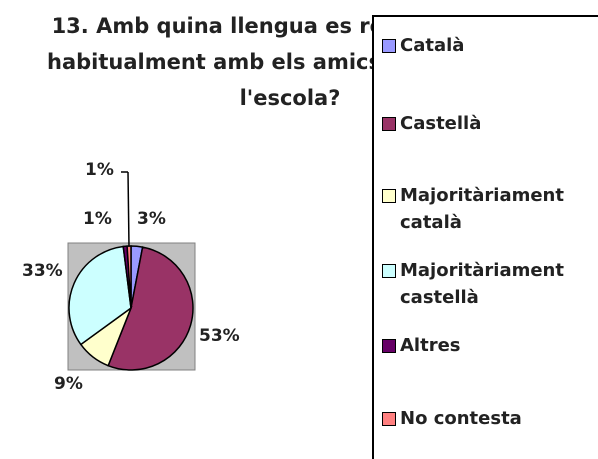  Describe the element at coordinates (128, 209) in the screenshot. I see `leader-line` at that location.